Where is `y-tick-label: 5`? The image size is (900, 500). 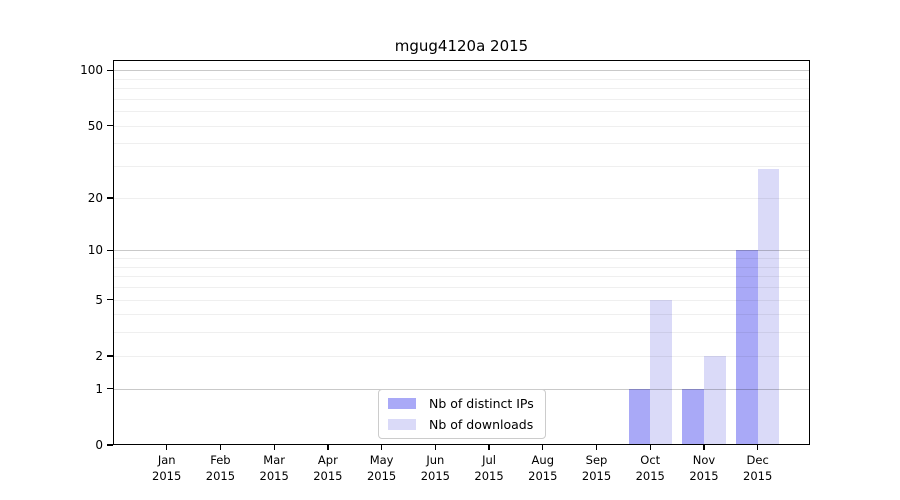
y-tick-label: 5 is located at coordinates (99, 299).